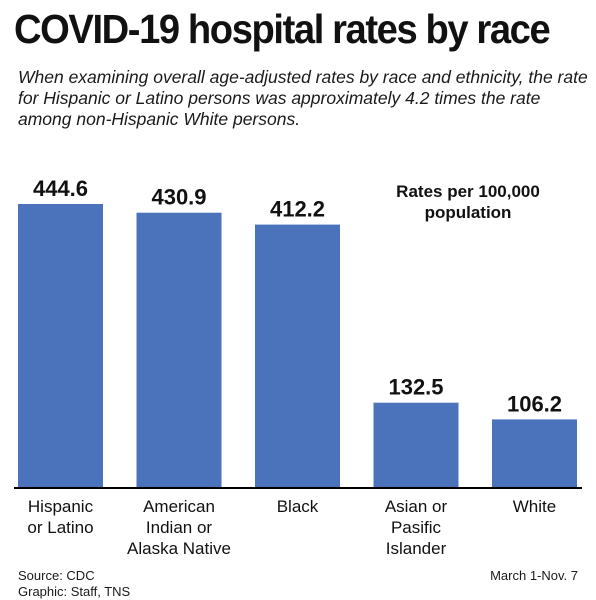  I want to click on units-note: Rates per 100,000 population, so click(468, 202).